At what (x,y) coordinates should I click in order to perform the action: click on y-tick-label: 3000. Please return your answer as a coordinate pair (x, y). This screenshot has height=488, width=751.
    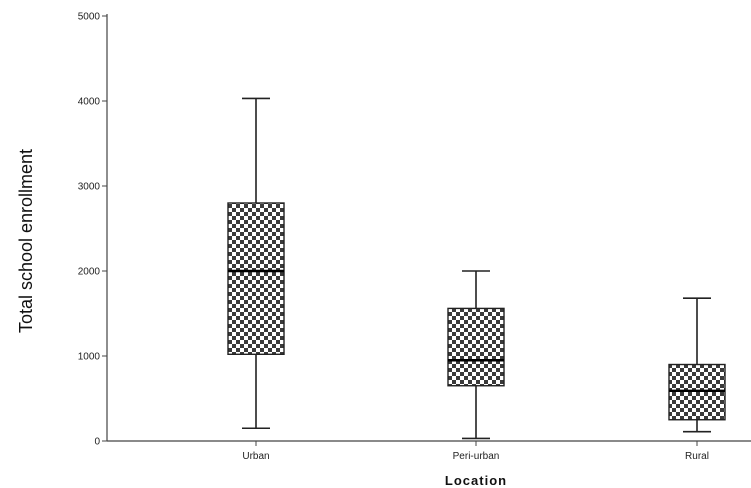
    Looking at the image, I should click on (89, 187).